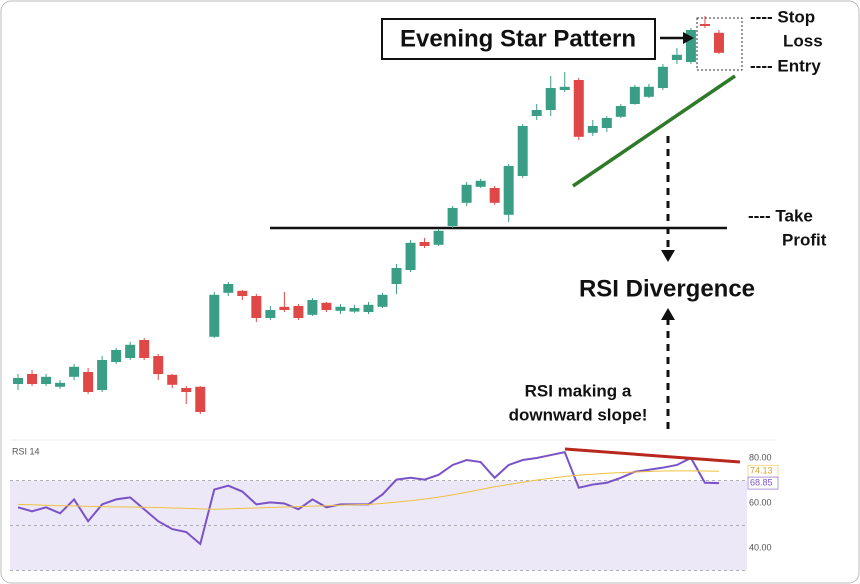 Image resolution: width=860 pixels, height=584 pixels. Describe the element at coordinates (760, 457) in the screenshot. I see `y-tick-label: 80.00` at that location.